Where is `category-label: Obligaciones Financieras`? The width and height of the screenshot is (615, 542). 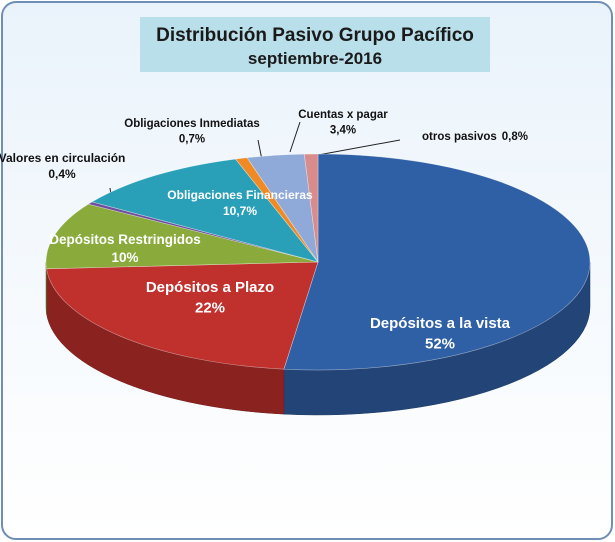 category-label: Obligaciones Financieras is located at coordinates (240, 195).